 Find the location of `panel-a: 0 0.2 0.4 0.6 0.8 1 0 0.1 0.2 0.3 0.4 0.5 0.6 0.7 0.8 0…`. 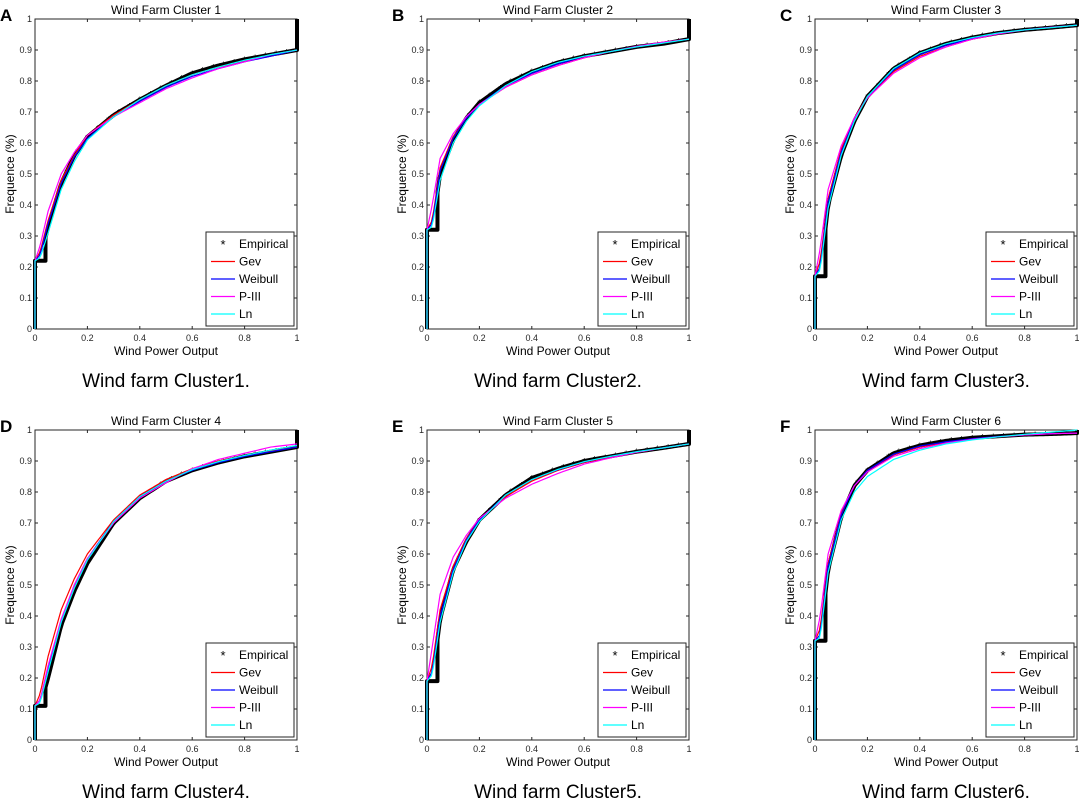

panel-a: 0 0.2 0.4 0.6 0.8 1 0 0.1 0.2 0.3 0.4 0.5 0.6 0.7 0.8 0… is located at coordinates (150, 197).